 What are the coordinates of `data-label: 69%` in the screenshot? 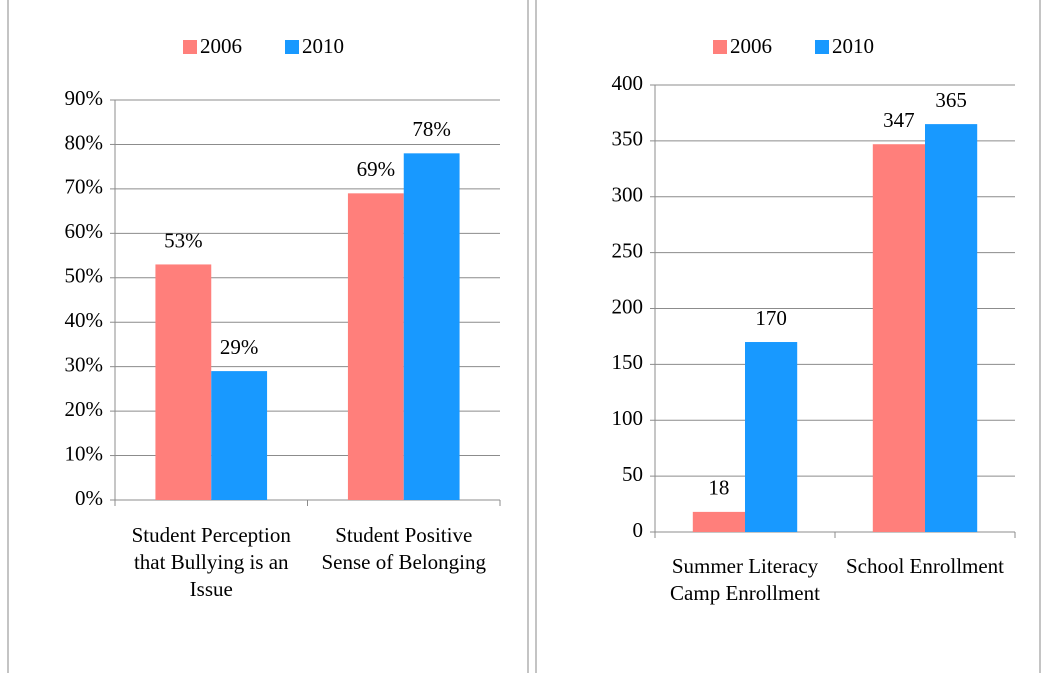 It's located at (376, 169).